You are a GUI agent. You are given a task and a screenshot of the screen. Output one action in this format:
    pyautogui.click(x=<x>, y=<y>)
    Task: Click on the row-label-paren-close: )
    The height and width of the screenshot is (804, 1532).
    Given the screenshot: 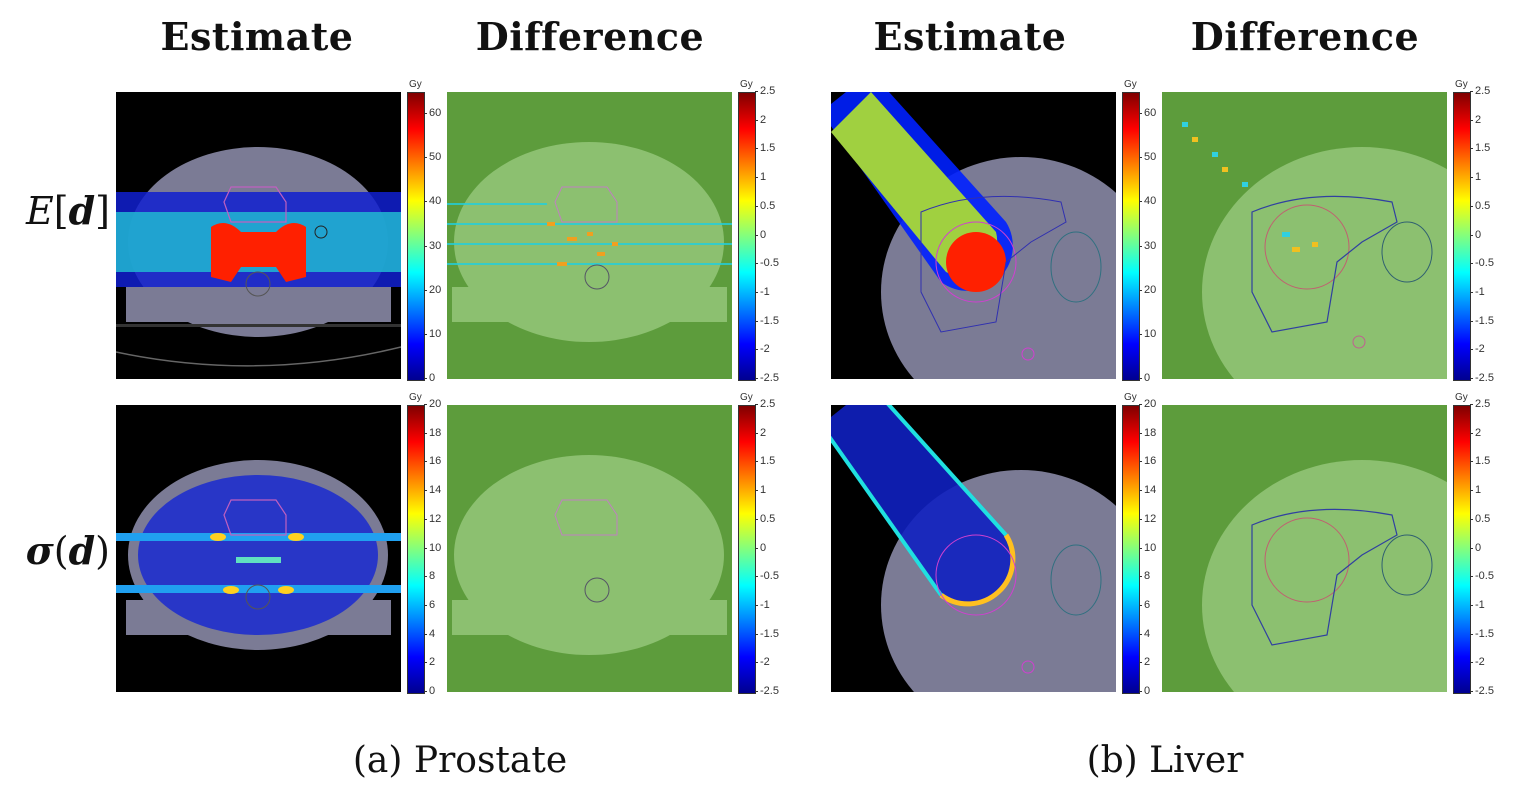 What is the action you would take?
    pyautogui.click(x=102, y=551)
    